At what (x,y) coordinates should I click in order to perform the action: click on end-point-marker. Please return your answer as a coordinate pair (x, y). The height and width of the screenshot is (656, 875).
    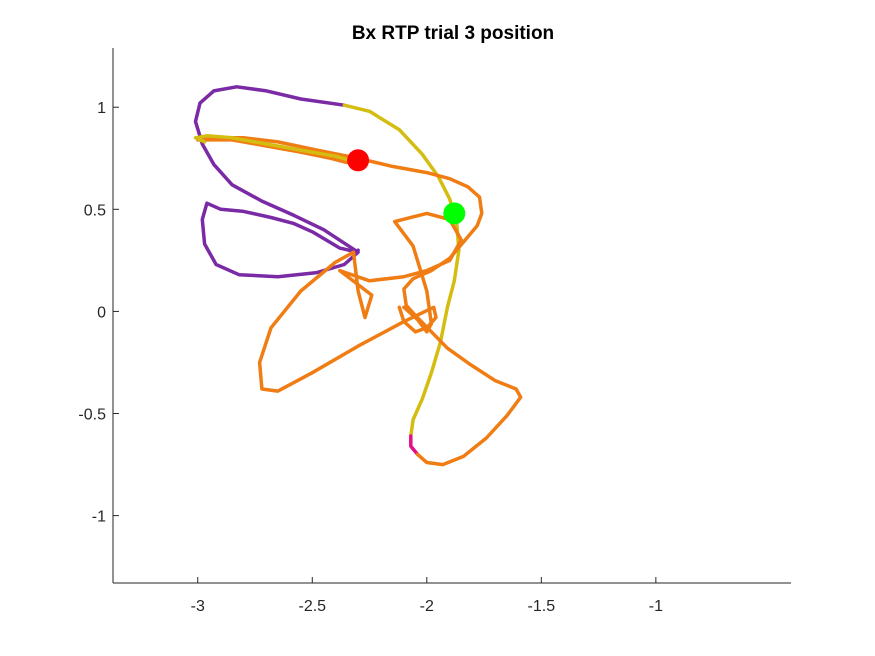
    Looking at the image, I should click on (454, 213).